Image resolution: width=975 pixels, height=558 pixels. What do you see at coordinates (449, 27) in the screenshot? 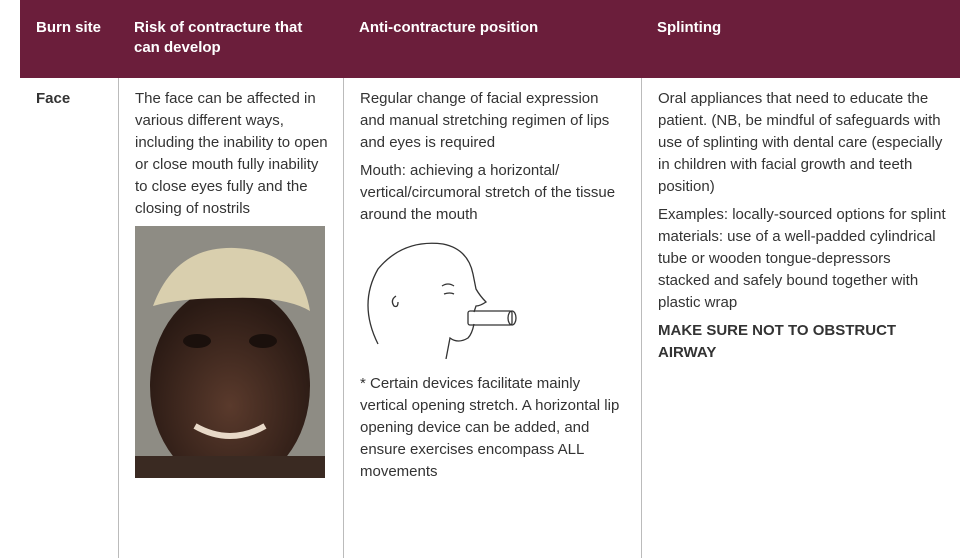
I see `header-cell: Anti-contracture position` at bounding box center [449, 27].